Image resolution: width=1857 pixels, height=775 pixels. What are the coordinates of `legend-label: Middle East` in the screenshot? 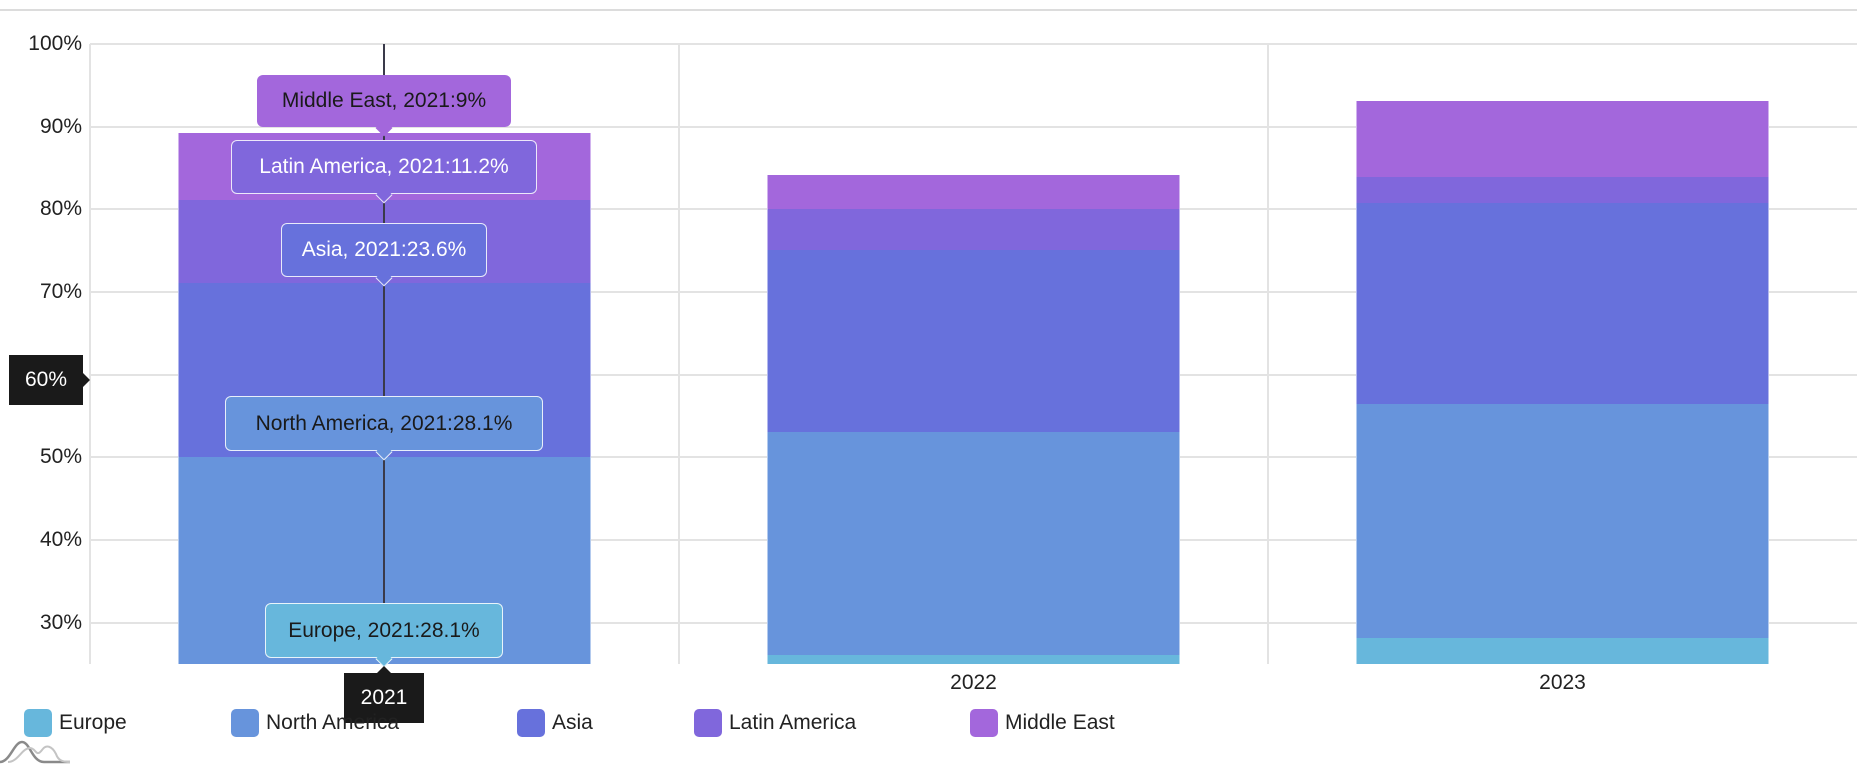 It's located at (1060, 722).